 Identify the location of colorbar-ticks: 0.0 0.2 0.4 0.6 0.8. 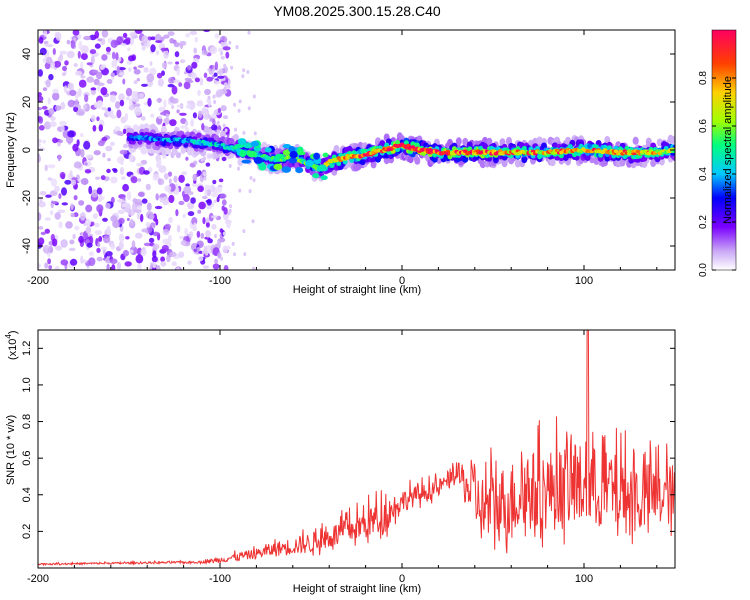
(717, 174).